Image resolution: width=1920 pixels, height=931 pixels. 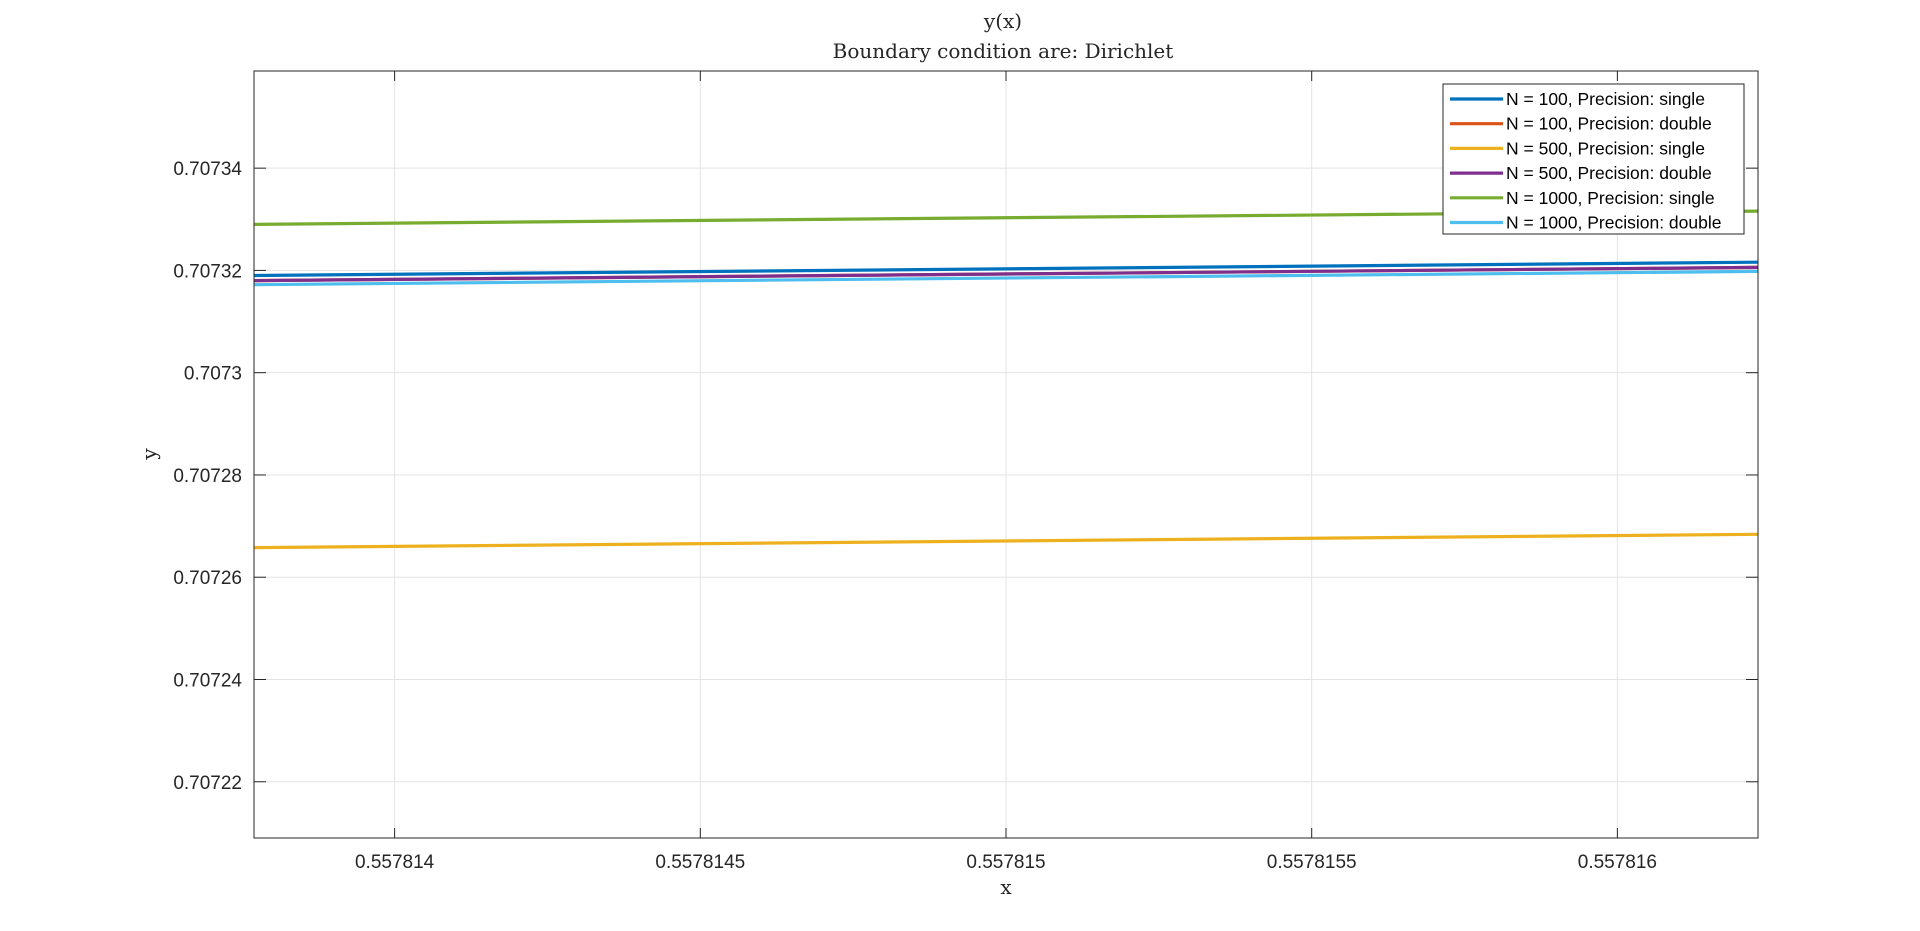 I want to click on x-tick-label: 0.5578155, so click(x=1312, y=862).